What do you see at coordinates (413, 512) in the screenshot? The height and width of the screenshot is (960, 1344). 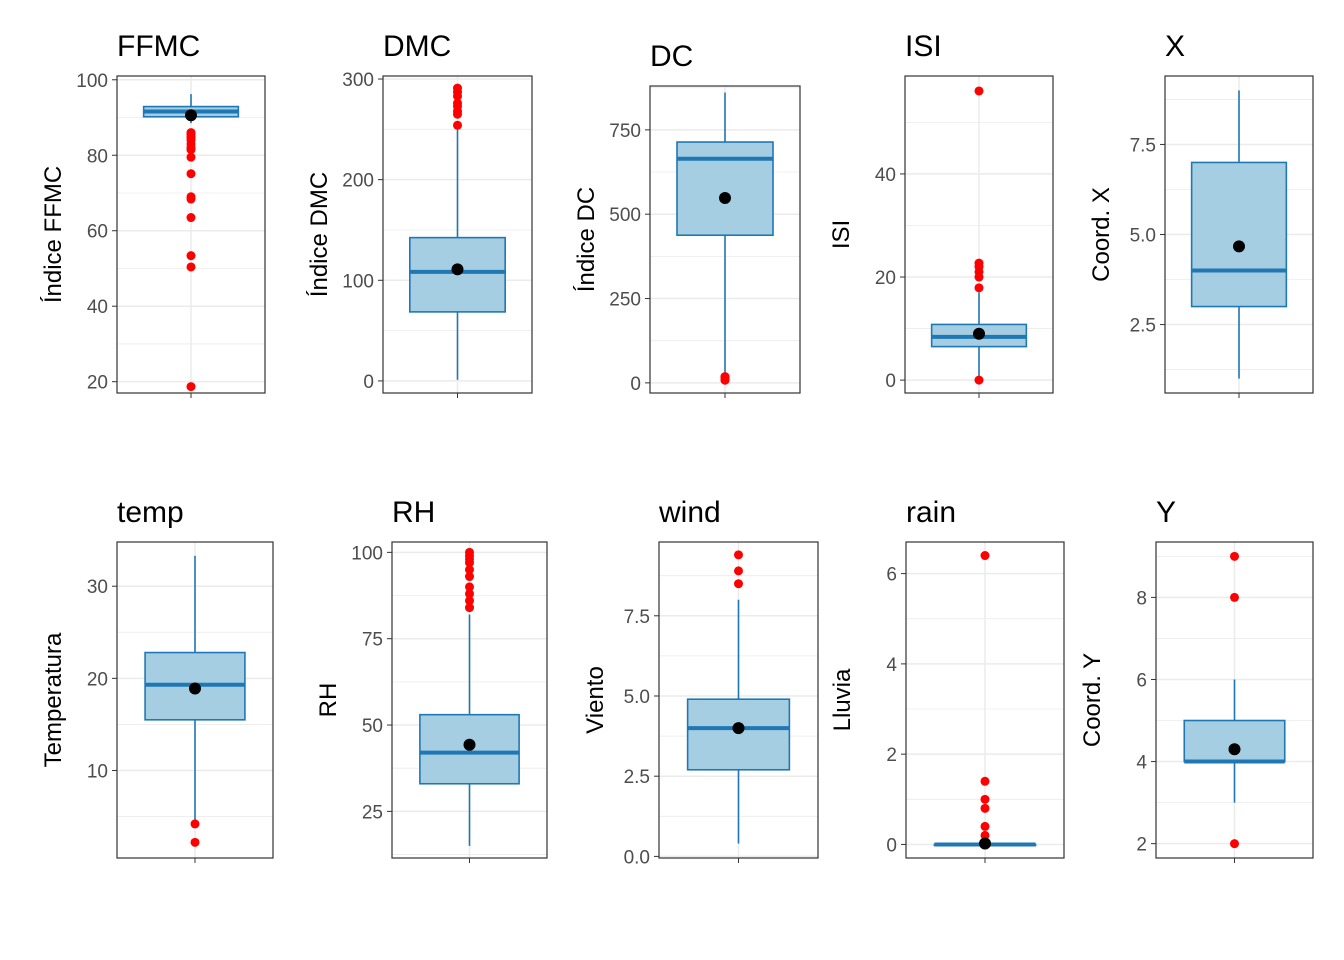 I see `panel-title: RH` at bounding box center [413, 512].